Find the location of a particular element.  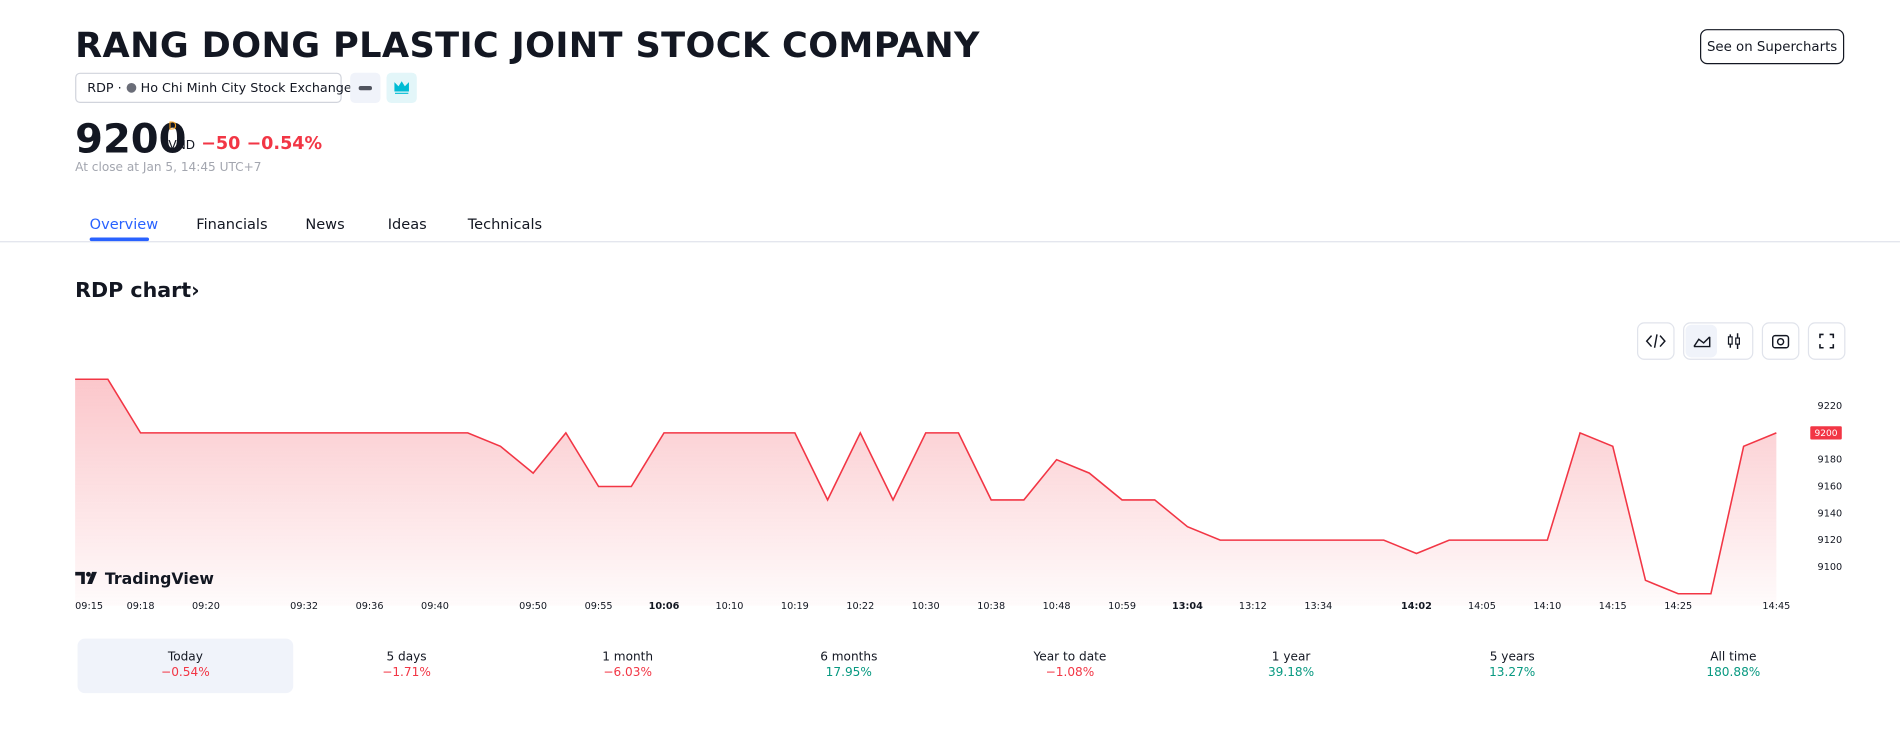

change: −50 is located at coordinates (221, 144).